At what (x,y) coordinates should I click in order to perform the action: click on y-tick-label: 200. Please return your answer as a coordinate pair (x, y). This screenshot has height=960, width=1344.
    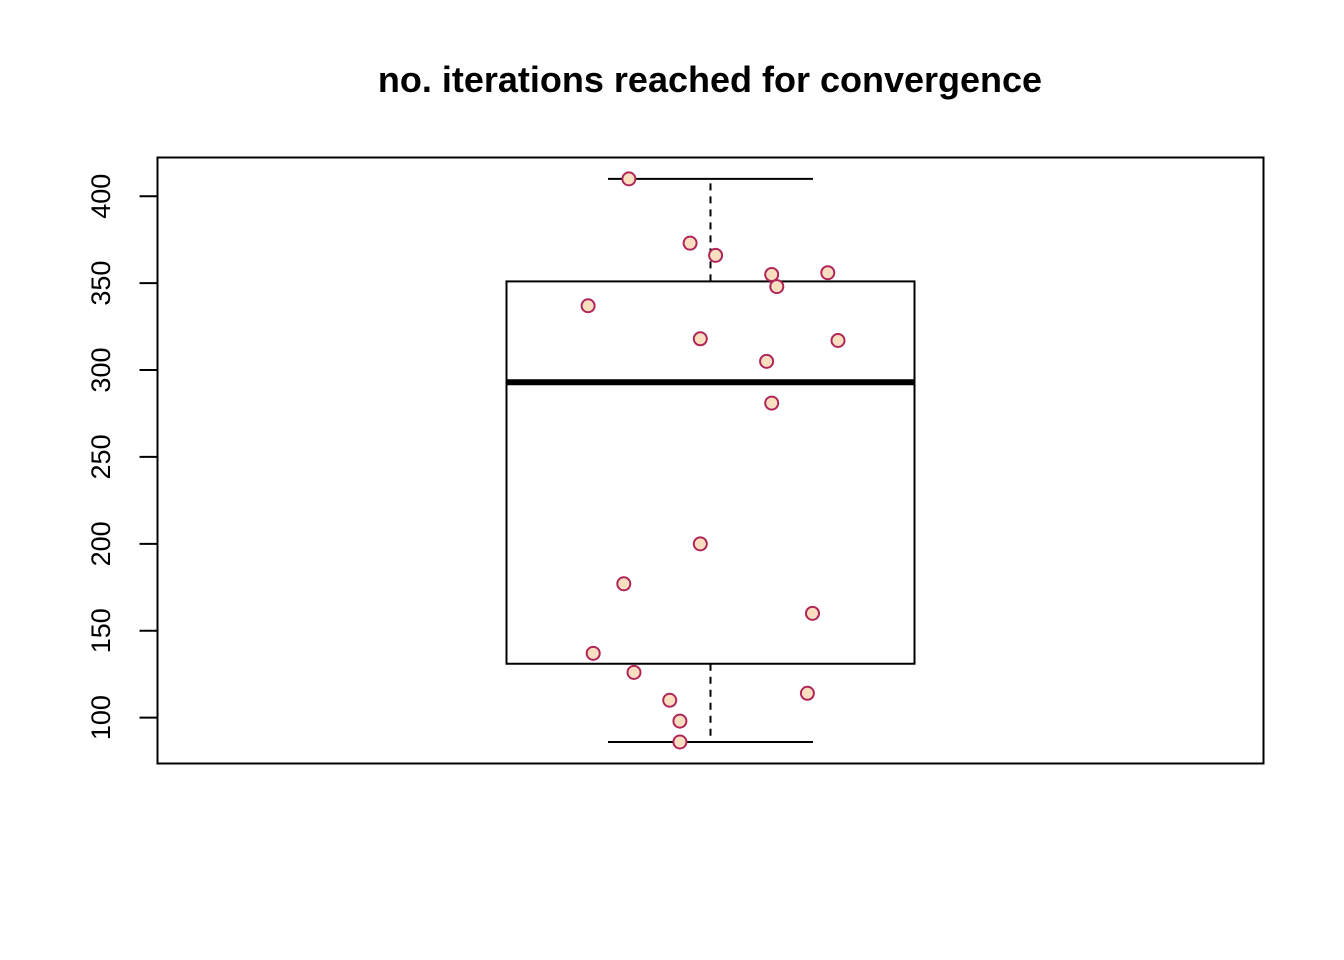
    Looking at the image, I should click on (101, 543).